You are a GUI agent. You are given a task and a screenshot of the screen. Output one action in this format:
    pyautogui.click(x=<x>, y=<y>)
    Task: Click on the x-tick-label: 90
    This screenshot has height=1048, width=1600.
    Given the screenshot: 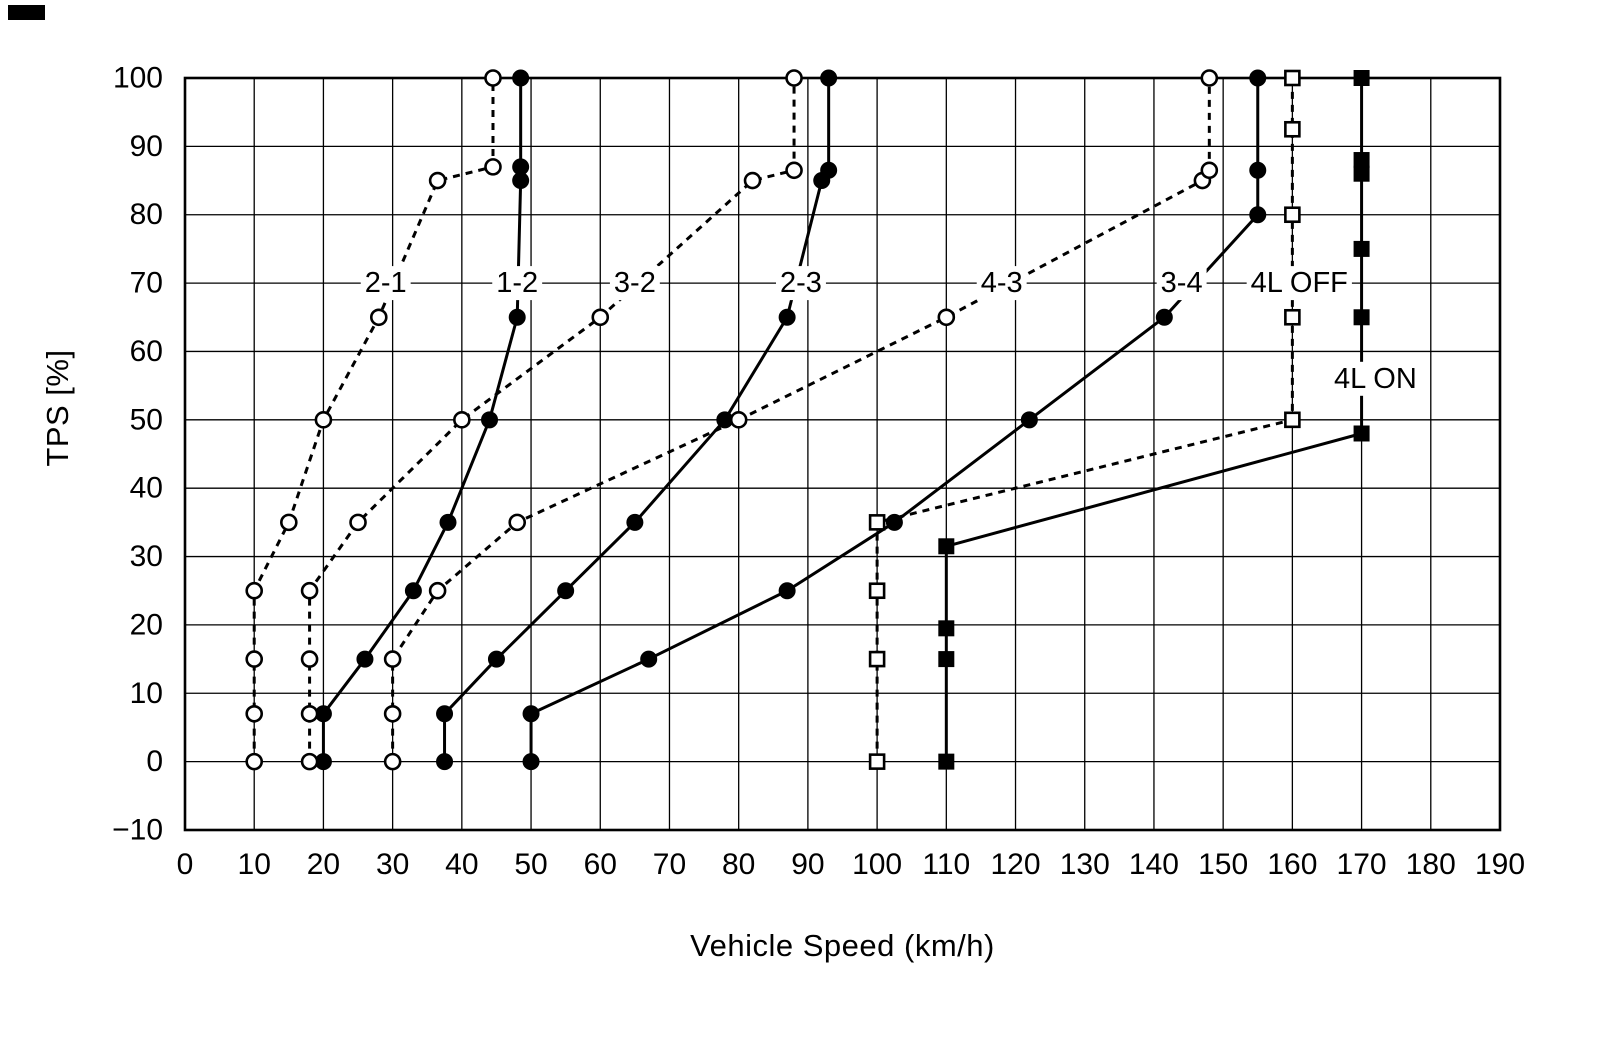 What is the action you would take?
    pyautogui.click(x=807, y=864)
    